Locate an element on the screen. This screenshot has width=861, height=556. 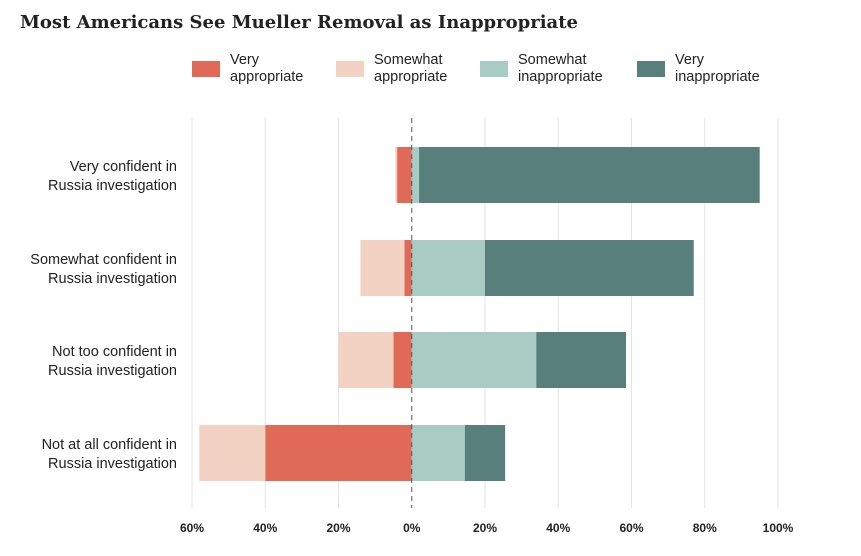
legend-label: Somewhat inappropriate is located at coordinates (560, 68).